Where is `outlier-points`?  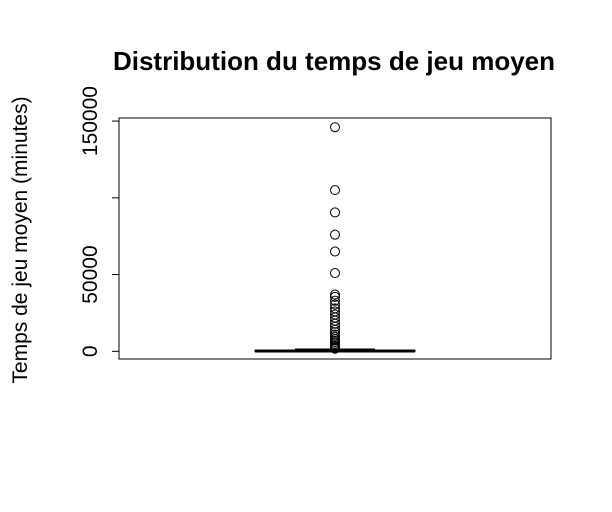
outlier-points is located at coordinates (335, 238).